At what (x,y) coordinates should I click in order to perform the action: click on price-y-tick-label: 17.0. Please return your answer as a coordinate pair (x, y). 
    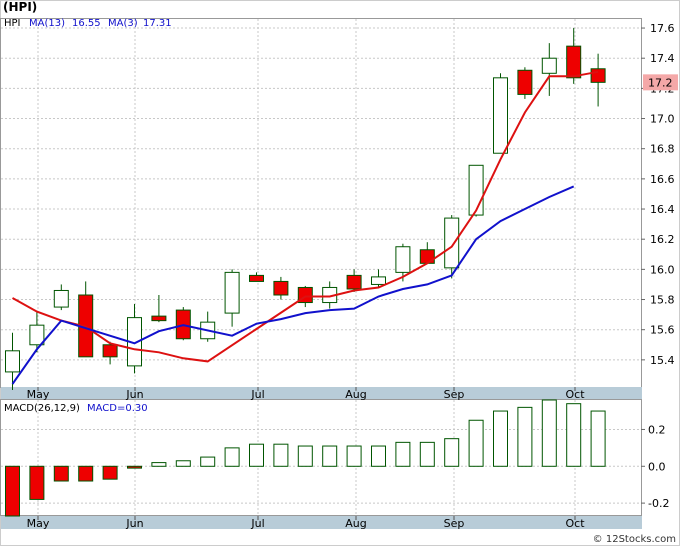
    Looking at the image, I should click on (662, 119).